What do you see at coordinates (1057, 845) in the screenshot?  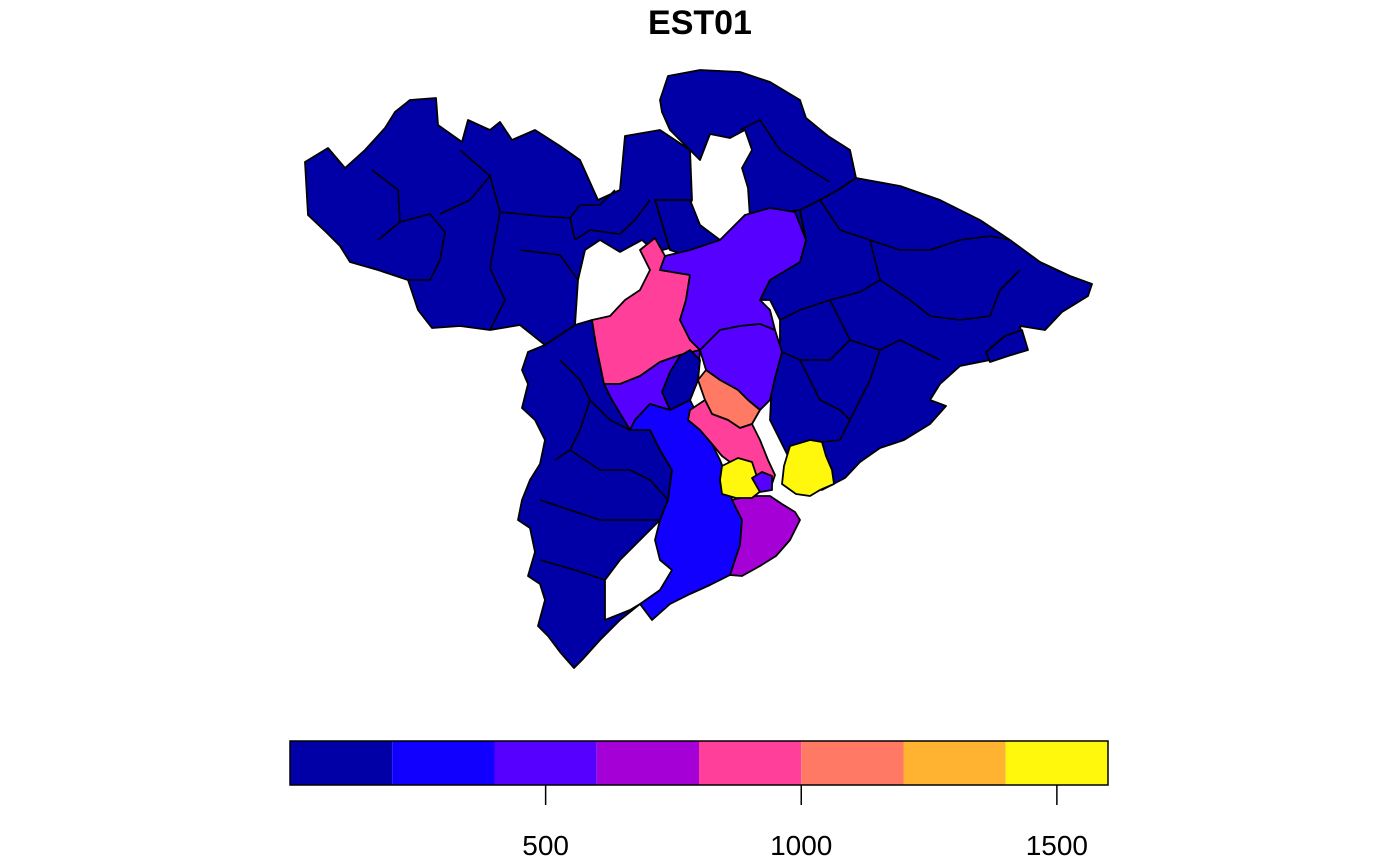 I see `legend-tick-label: 1500` at bounding box center [1057, 845].